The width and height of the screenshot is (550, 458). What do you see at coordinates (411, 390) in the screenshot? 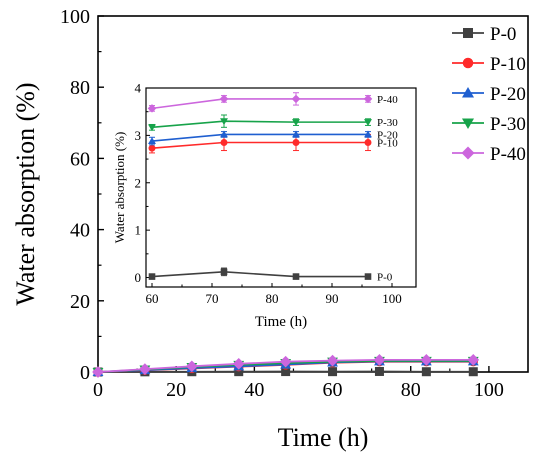
I see `main-x-tick-label: 80` at bounding box center [411, 390].